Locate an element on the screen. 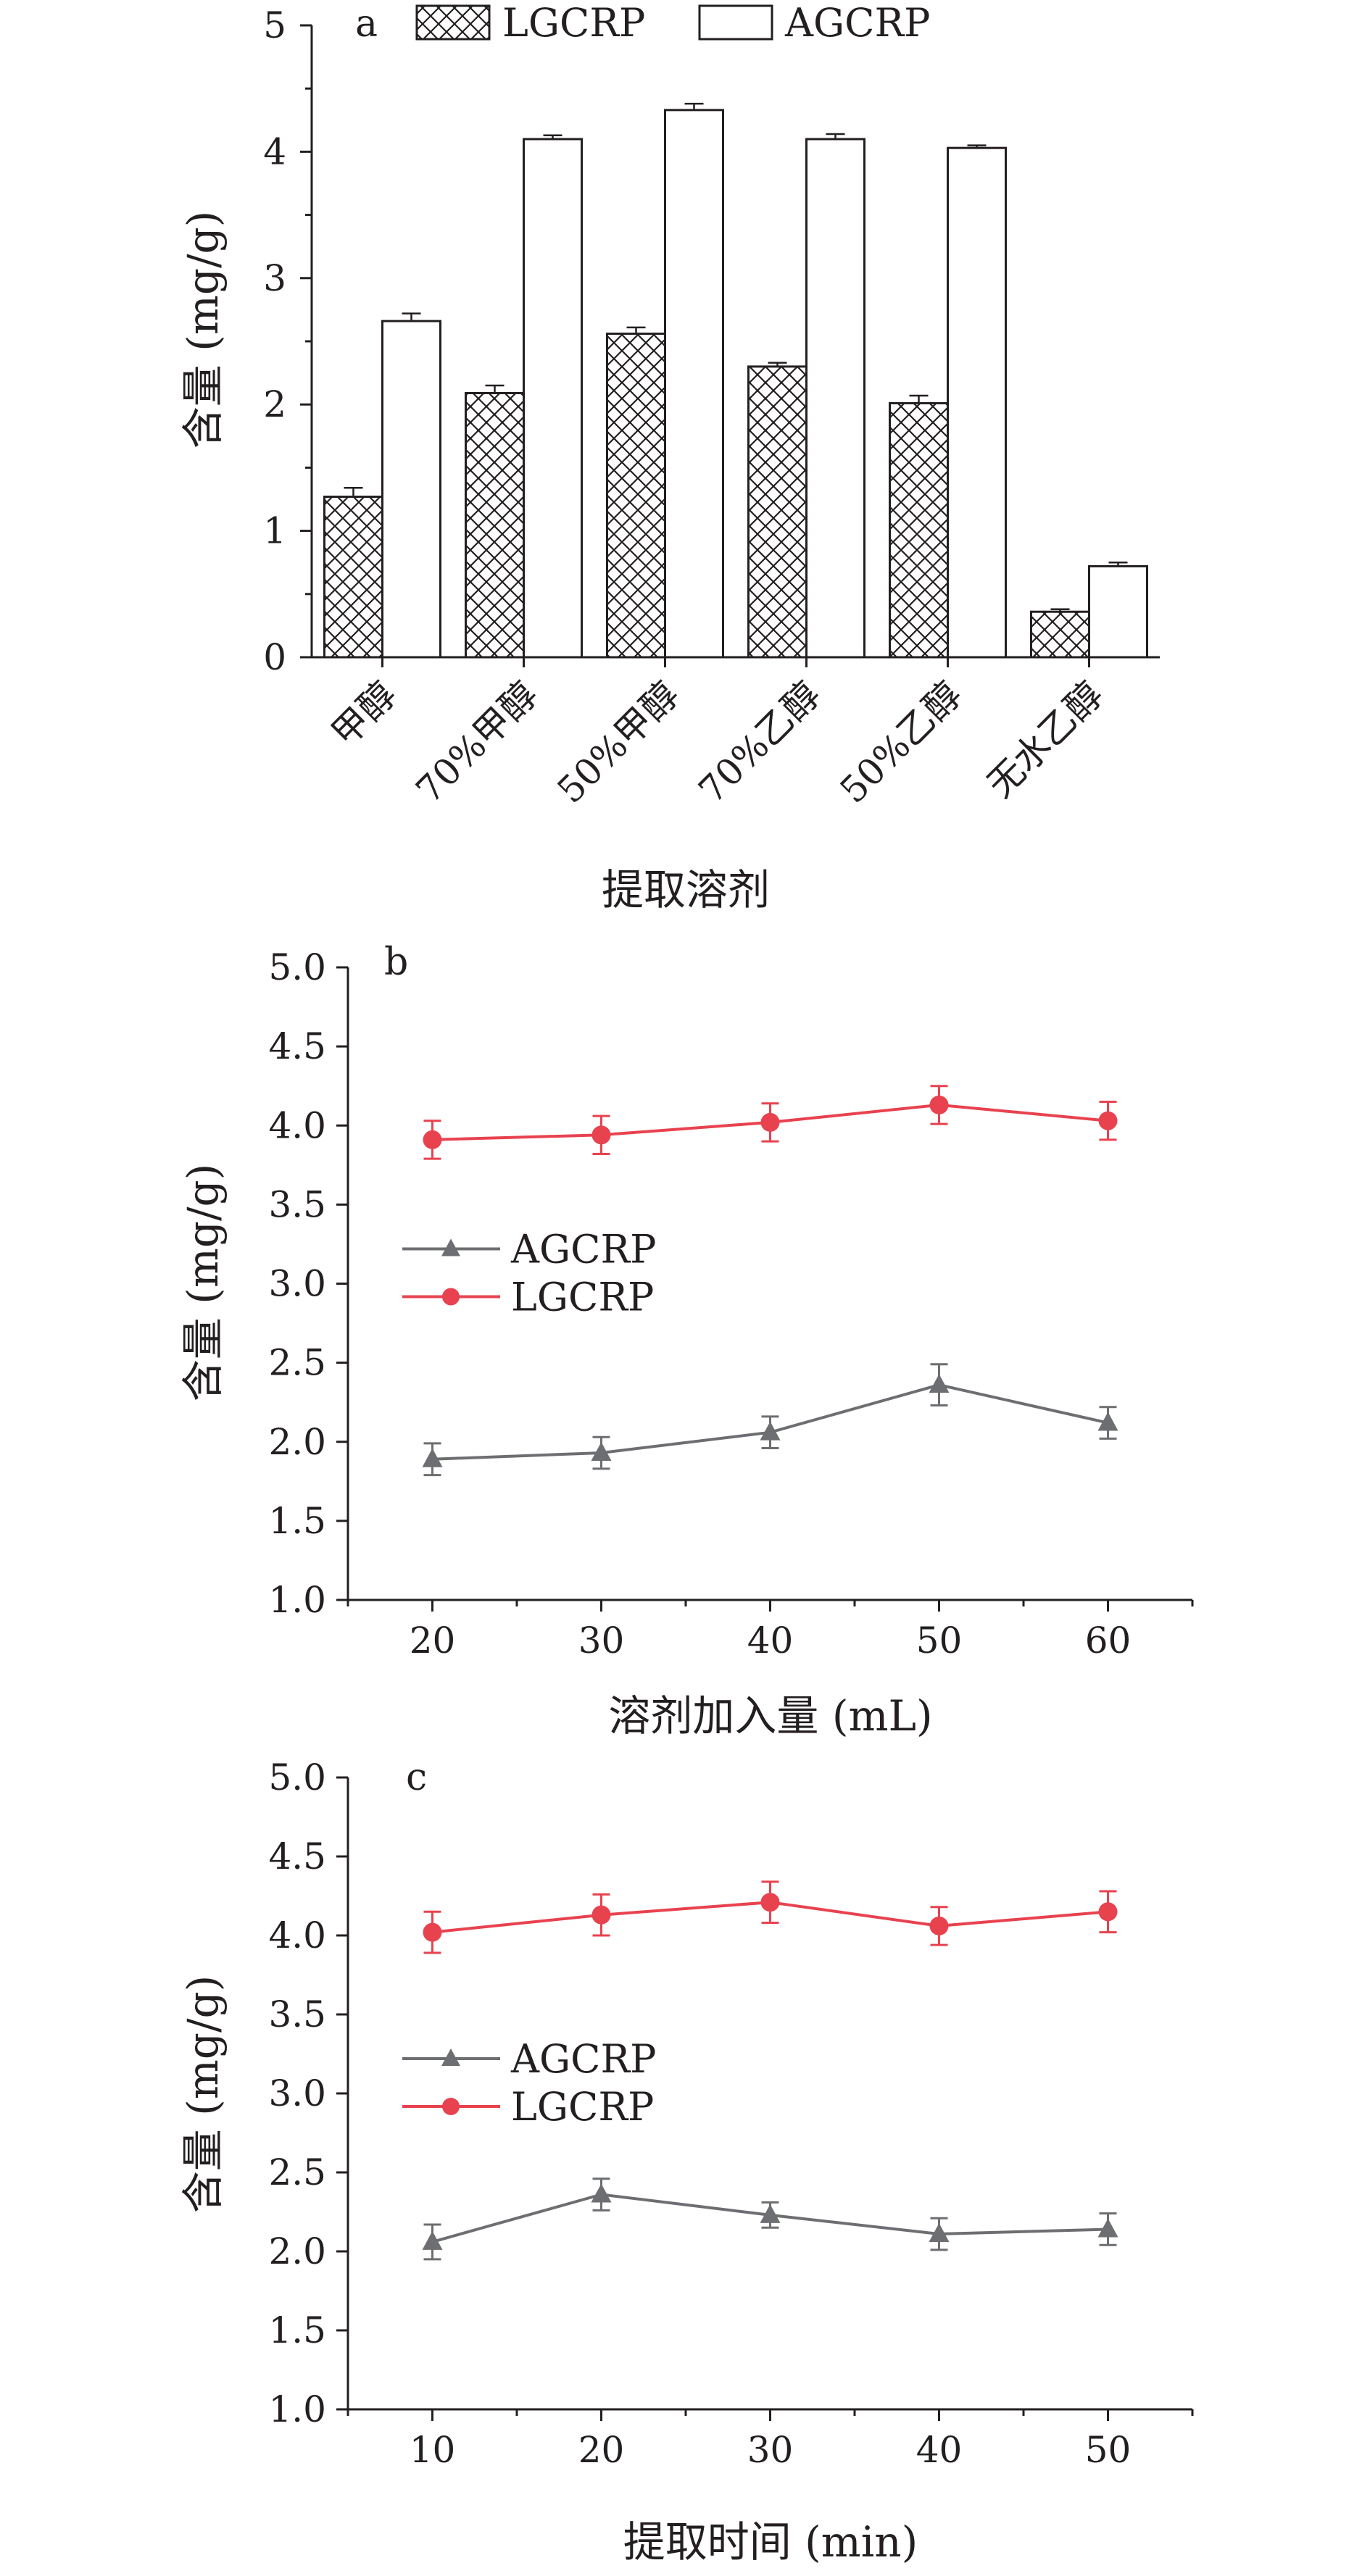 Image resolution: width=1370 pixels, height=2576 pixels. panel-b-y-tick-label: 1.0 is located at coordinates (297, 1600).